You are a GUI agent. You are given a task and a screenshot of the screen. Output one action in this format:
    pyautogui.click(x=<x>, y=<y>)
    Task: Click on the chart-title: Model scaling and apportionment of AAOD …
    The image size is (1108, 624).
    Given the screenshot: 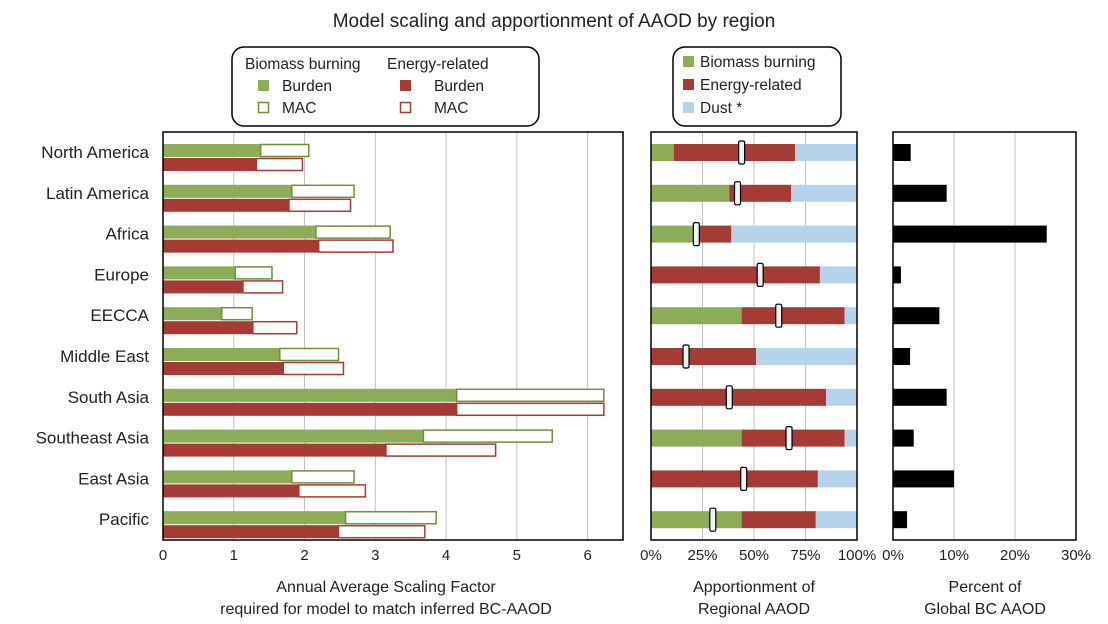 What is the action you would take?
    pyautogui.click(x=554, y=21)
    